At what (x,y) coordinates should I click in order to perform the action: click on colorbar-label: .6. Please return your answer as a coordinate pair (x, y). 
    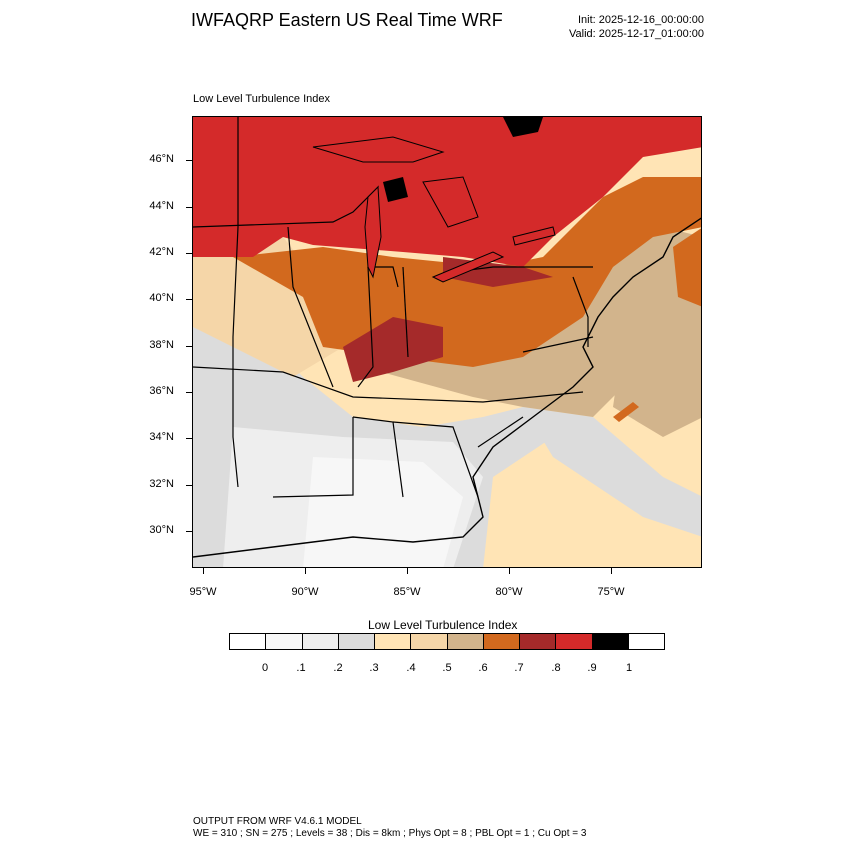
    Looking at the image, I should click on (483, 668).